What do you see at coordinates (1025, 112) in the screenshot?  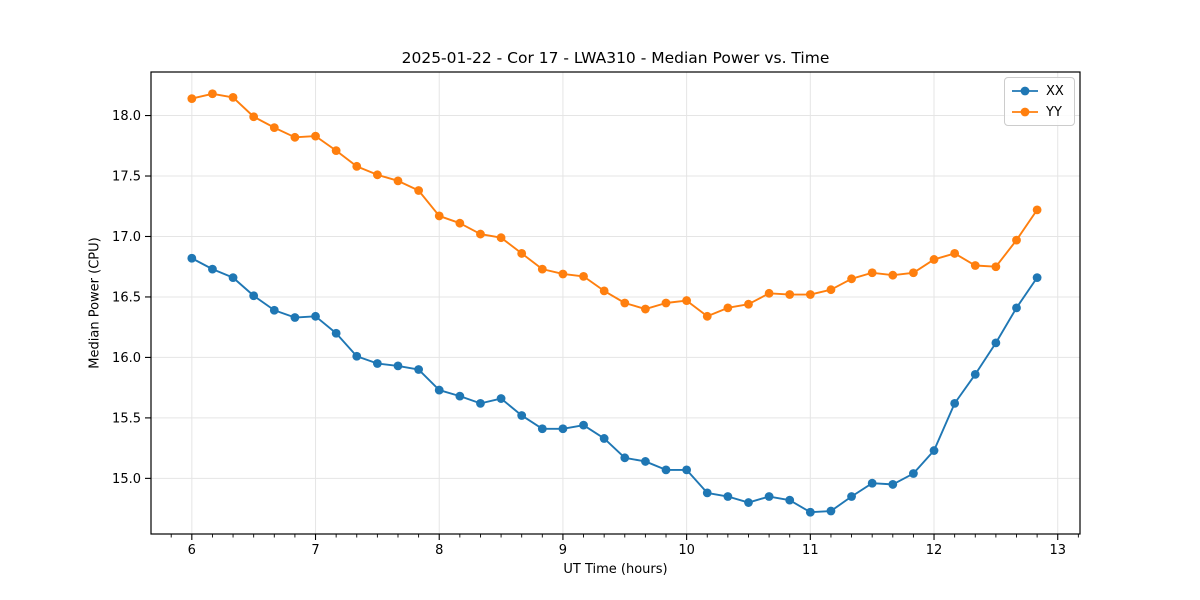 I see `yy-line-marker-icon` at bounding box center [1025, 112].